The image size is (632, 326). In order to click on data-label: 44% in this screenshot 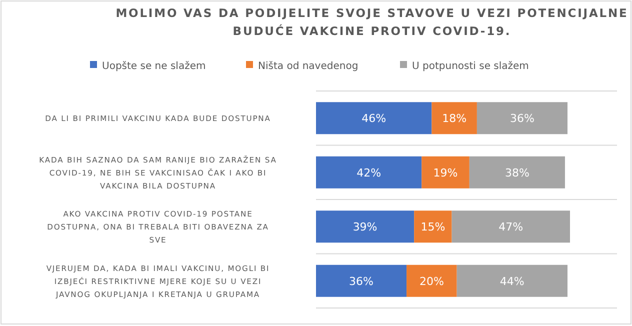, I will do `click(512, 281)`.